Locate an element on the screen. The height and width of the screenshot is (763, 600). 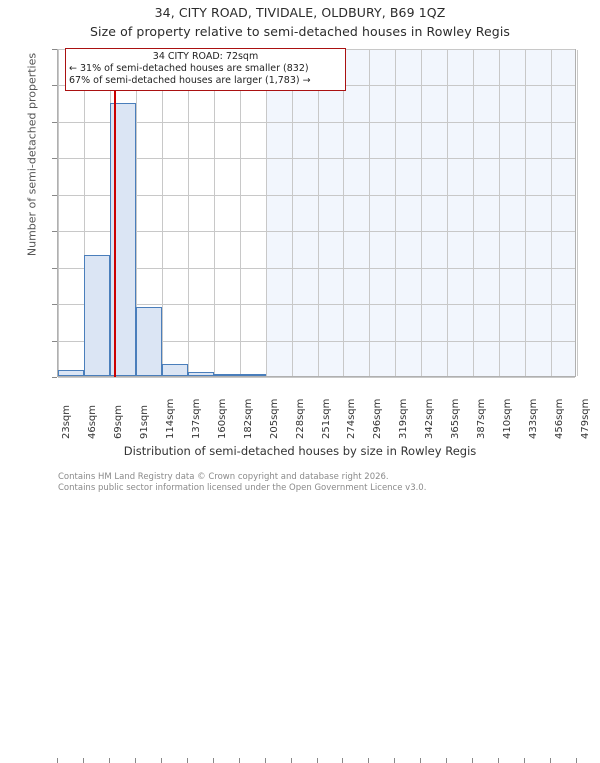
x-axis-tick-label: 296sqm is located at coordinates (378, 418).